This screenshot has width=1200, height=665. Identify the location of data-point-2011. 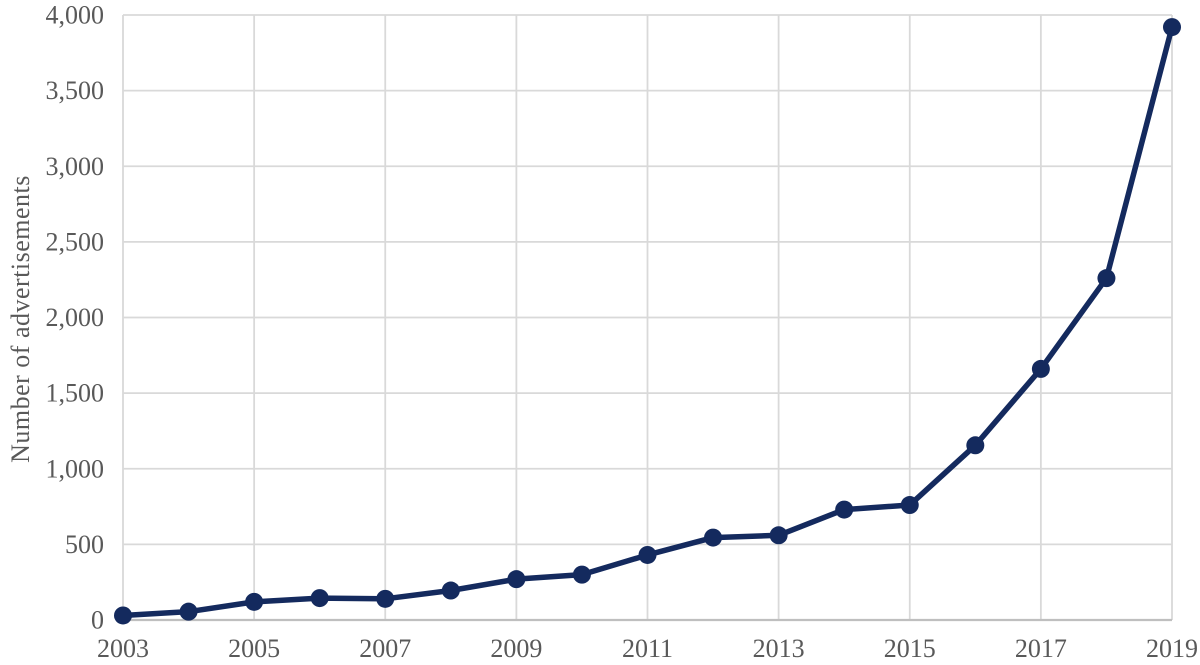
(647, 554).